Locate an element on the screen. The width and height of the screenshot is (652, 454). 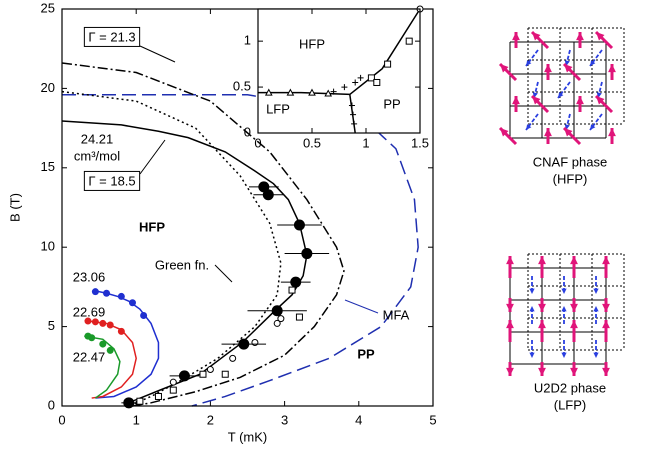
x-tick-label: 4 is located at coordinates (358, 419).